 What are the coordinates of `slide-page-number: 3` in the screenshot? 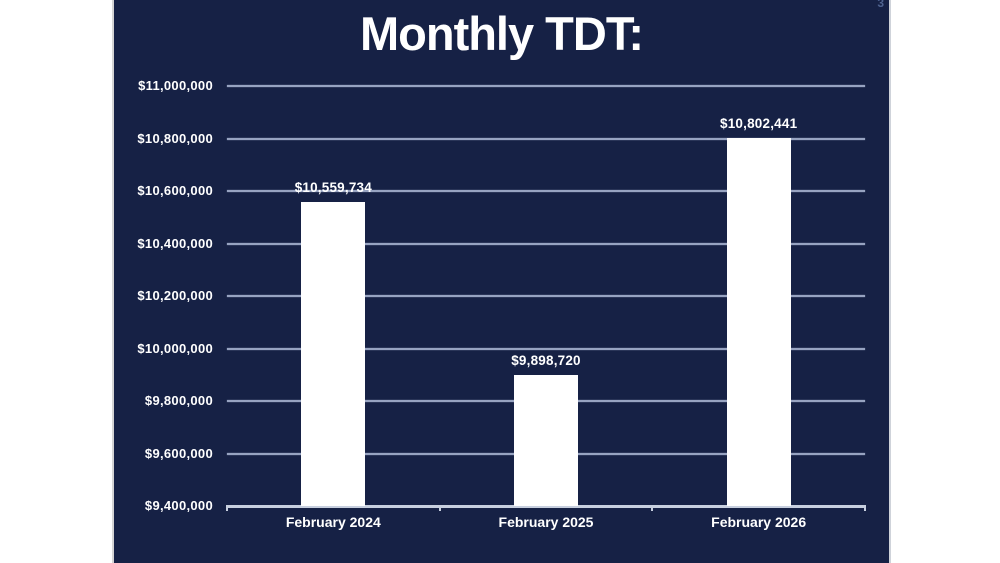 It's located at (880, 5).